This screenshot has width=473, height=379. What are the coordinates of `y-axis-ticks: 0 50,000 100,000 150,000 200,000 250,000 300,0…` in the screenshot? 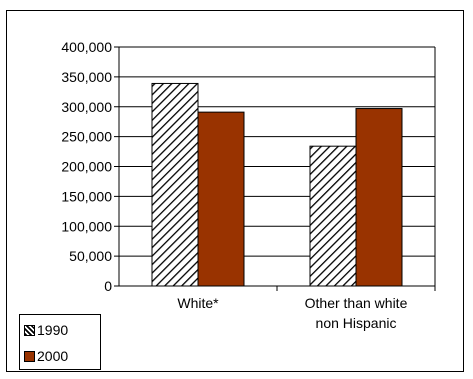 It's located at (90, 166).